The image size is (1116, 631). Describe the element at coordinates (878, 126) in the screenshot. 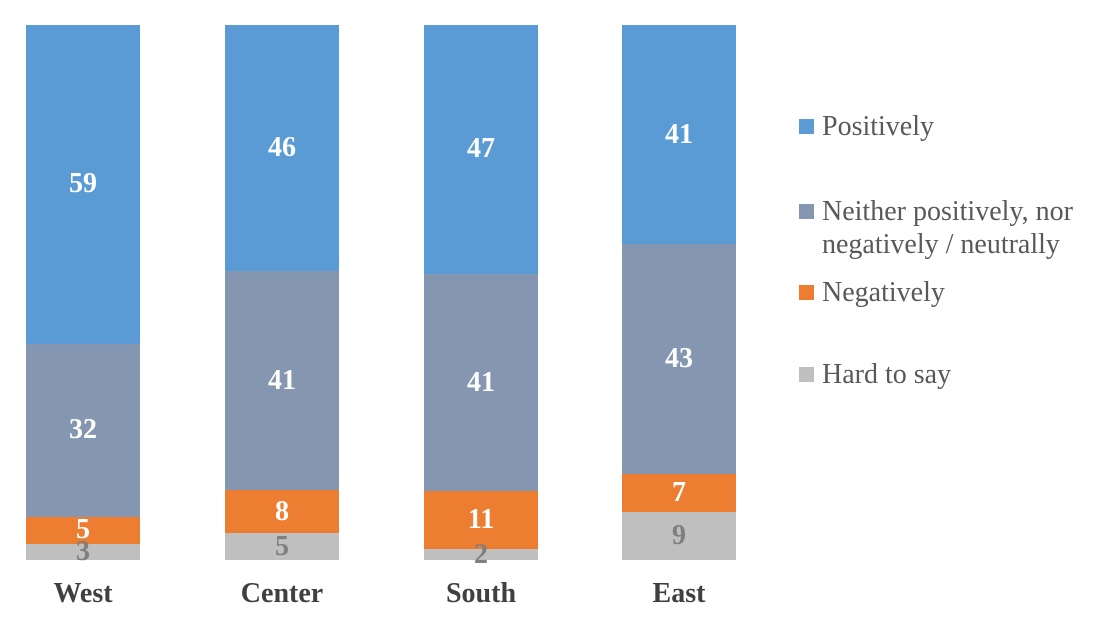

I see `legend-label: Positively` at that location.